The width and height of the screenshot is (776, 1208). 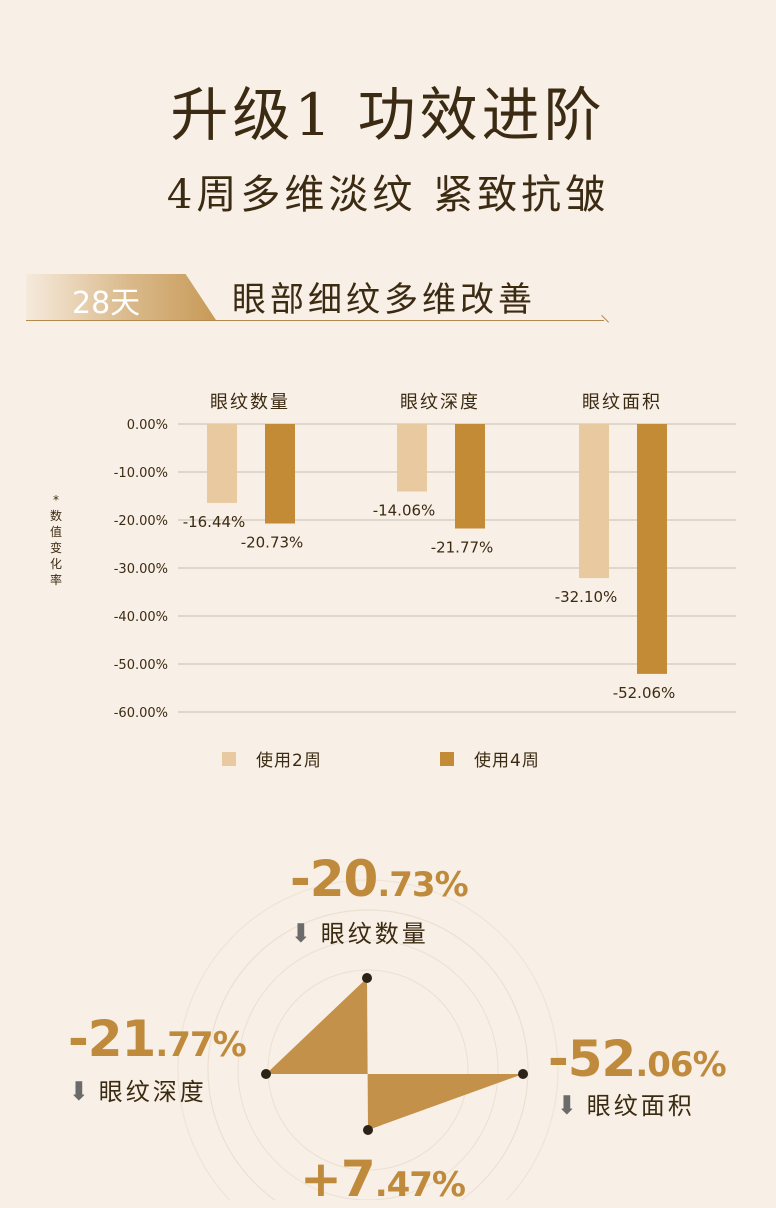 What do you see at coordinates (384, 300) in the screenshot?
I see `section-title: 眼部细纹多维改善` at bounding box center [384, 300].